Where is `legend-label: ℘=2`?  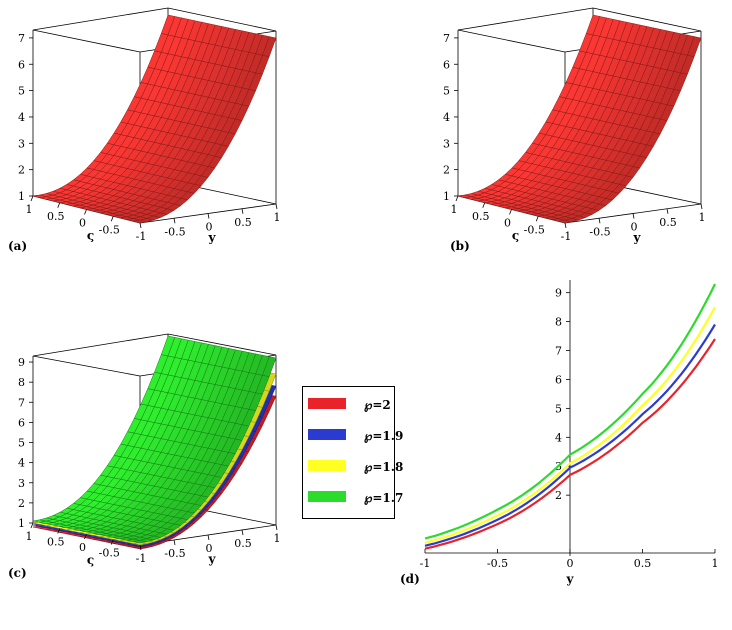
legend-label: ℘=2 is located at coordinates (377, 405).